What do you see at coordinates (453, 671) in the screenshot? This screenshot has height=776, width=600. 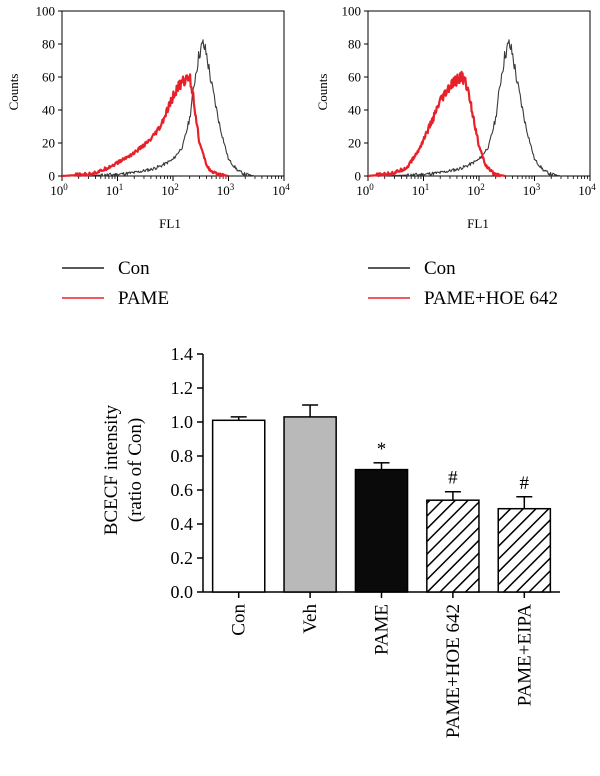 I see `x-tick-label: PAME+HOE 642` at bounding box center [453, 671].